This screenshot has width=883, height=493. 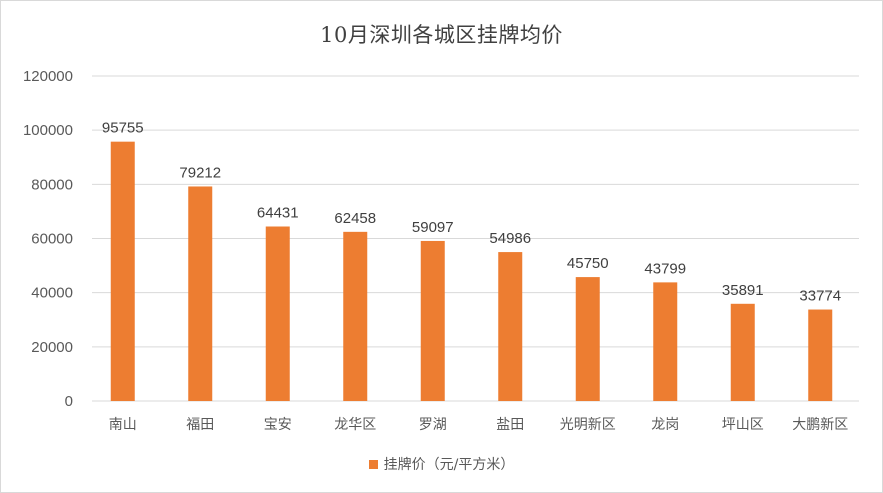 I want to click on y-tick-label: 120000, so click(x=48, y=76).